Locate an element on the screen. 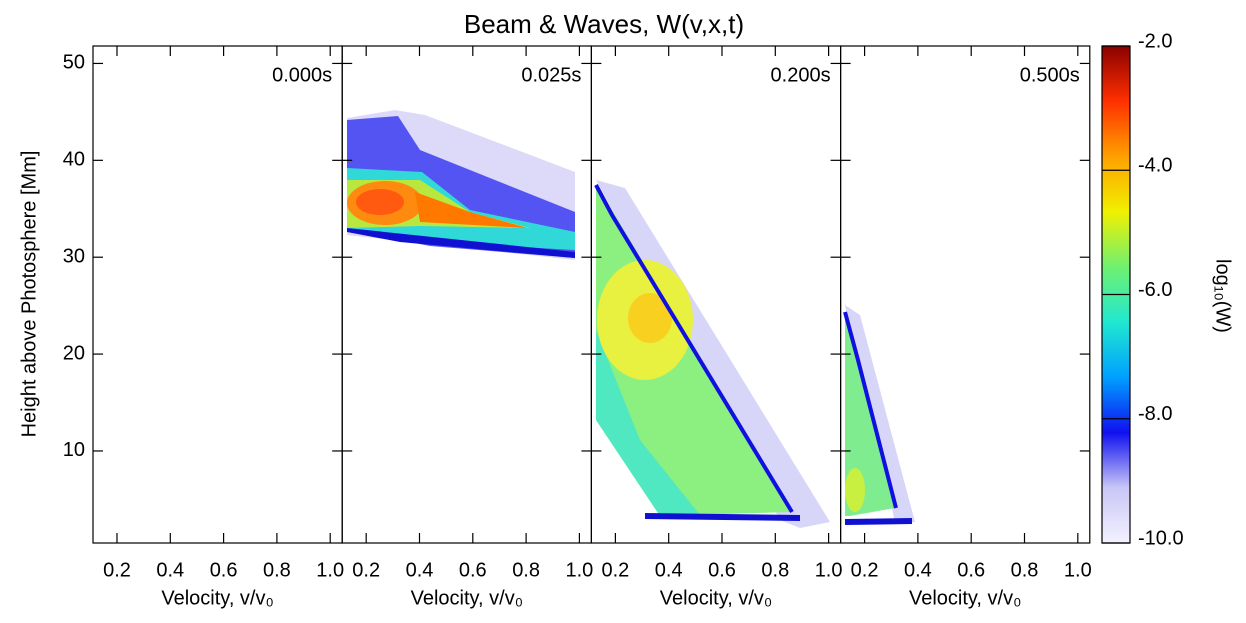 This screenshot has height=623, width=1246. chart-title: Beam & Waves, W(v,x,t) is located at coordinates (604, 24).